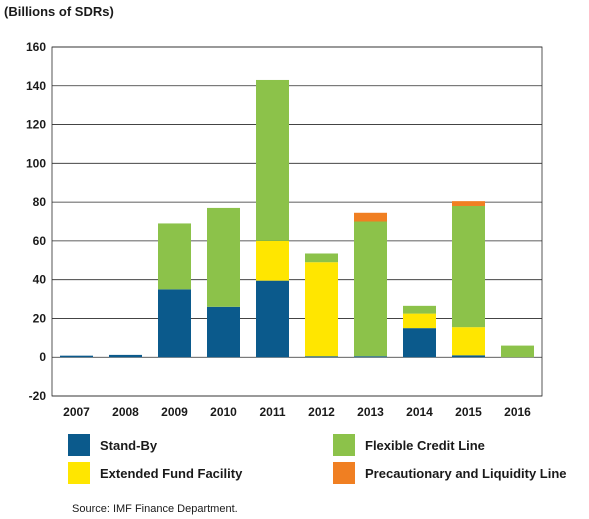  Describe the element at coordinates (370, 217) in the screenshot. I see `bar-precautionary-and-liquidity-line-2013` at that location.